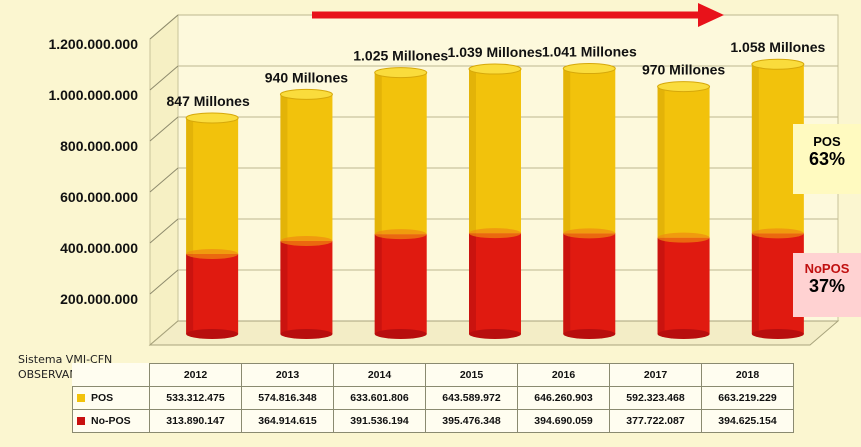 Image resolution: width=861 pixels, height=447 pixels. I want to click on trend-arrow-head, so click(711, 15).